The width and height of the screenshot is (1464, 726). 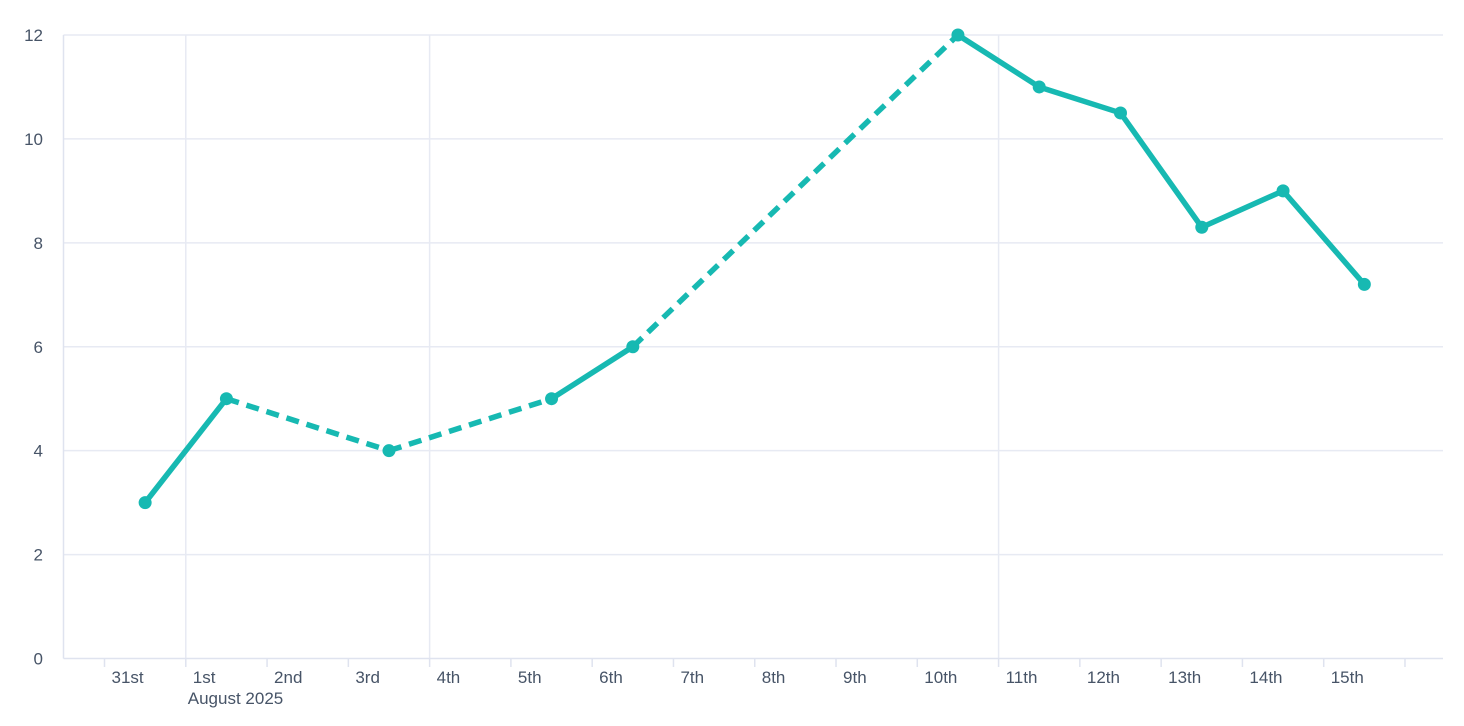 I want to click on x-tick-label: 9th, so click(x=855, y=677).